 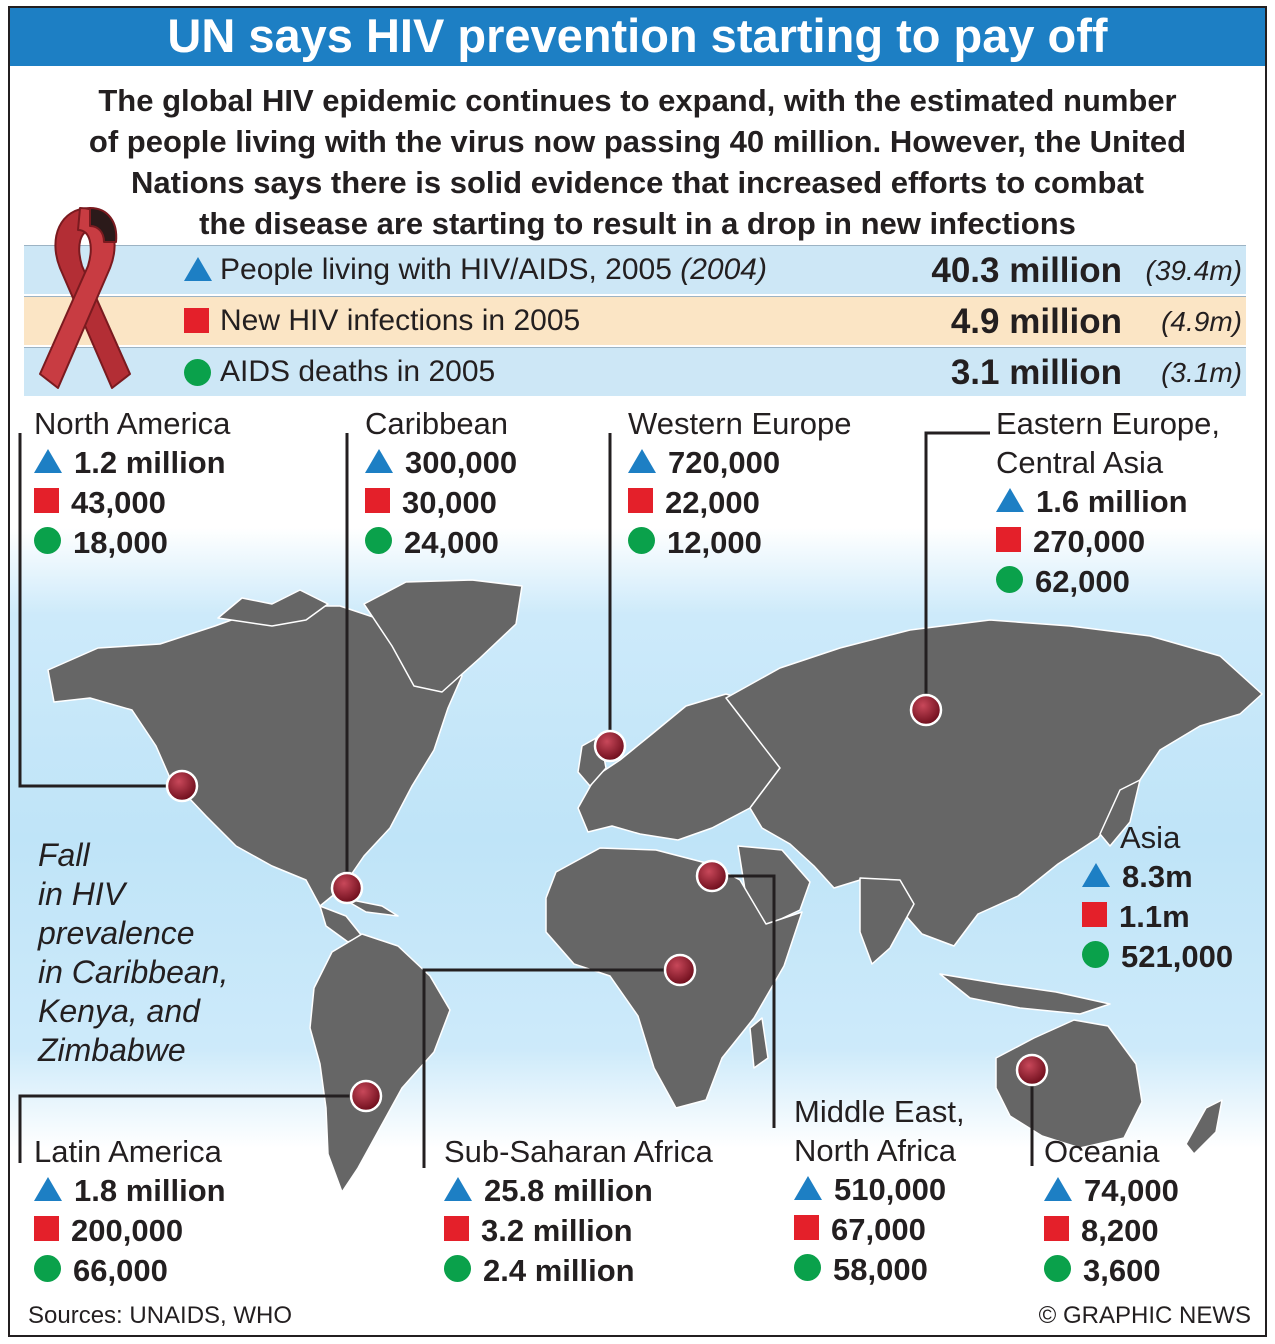 What do you see at coordinates (370, 907) in the screenshot?
I see `cuba-landmass` at bounding box center [370, 907].